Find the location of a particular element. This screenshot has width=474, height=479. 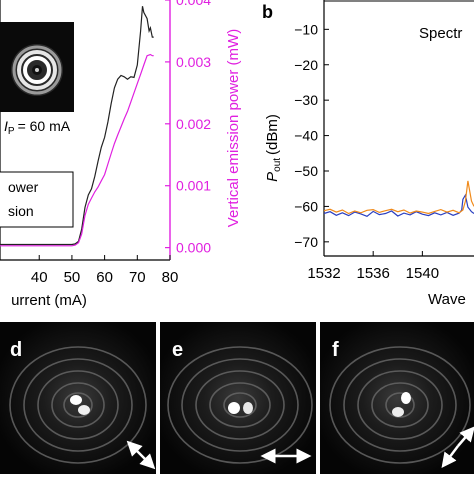

polarization-arrow-f-tail is located at coordinates (450, 456).